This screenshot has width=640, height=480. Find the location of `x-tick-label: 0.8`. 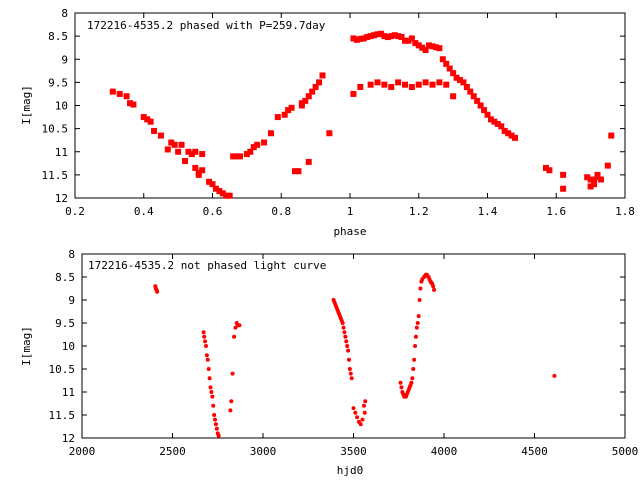

x-tick-label: 0.8 is located at coordinates (281, 211).